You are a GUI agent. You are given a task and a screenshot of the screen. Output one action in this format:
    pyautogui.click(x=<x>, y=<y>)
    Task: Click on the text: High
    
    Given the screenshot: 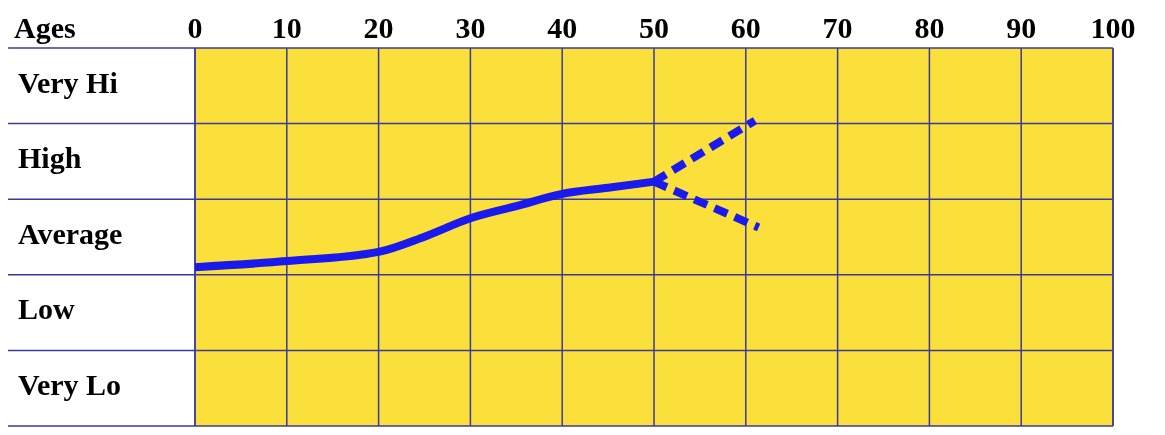 What is the action you would take?
    pyautogui.click(x=50, y=158)
    